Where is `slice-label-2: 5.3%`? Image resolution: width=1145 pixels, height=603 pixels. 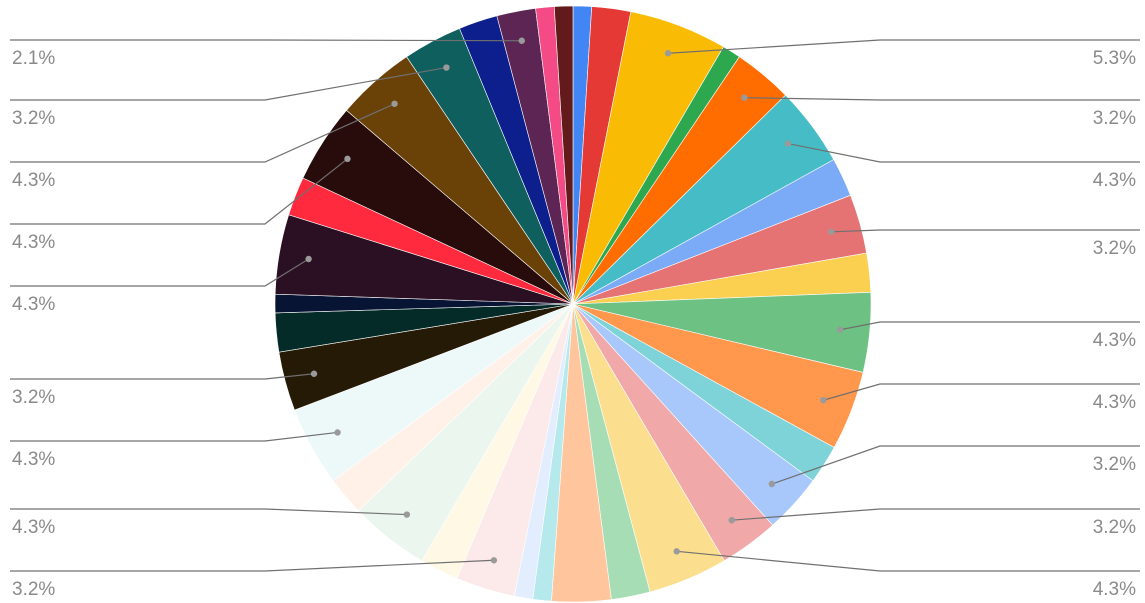 slice-label-2: 5.3% is located at coordinates (1114, 58).